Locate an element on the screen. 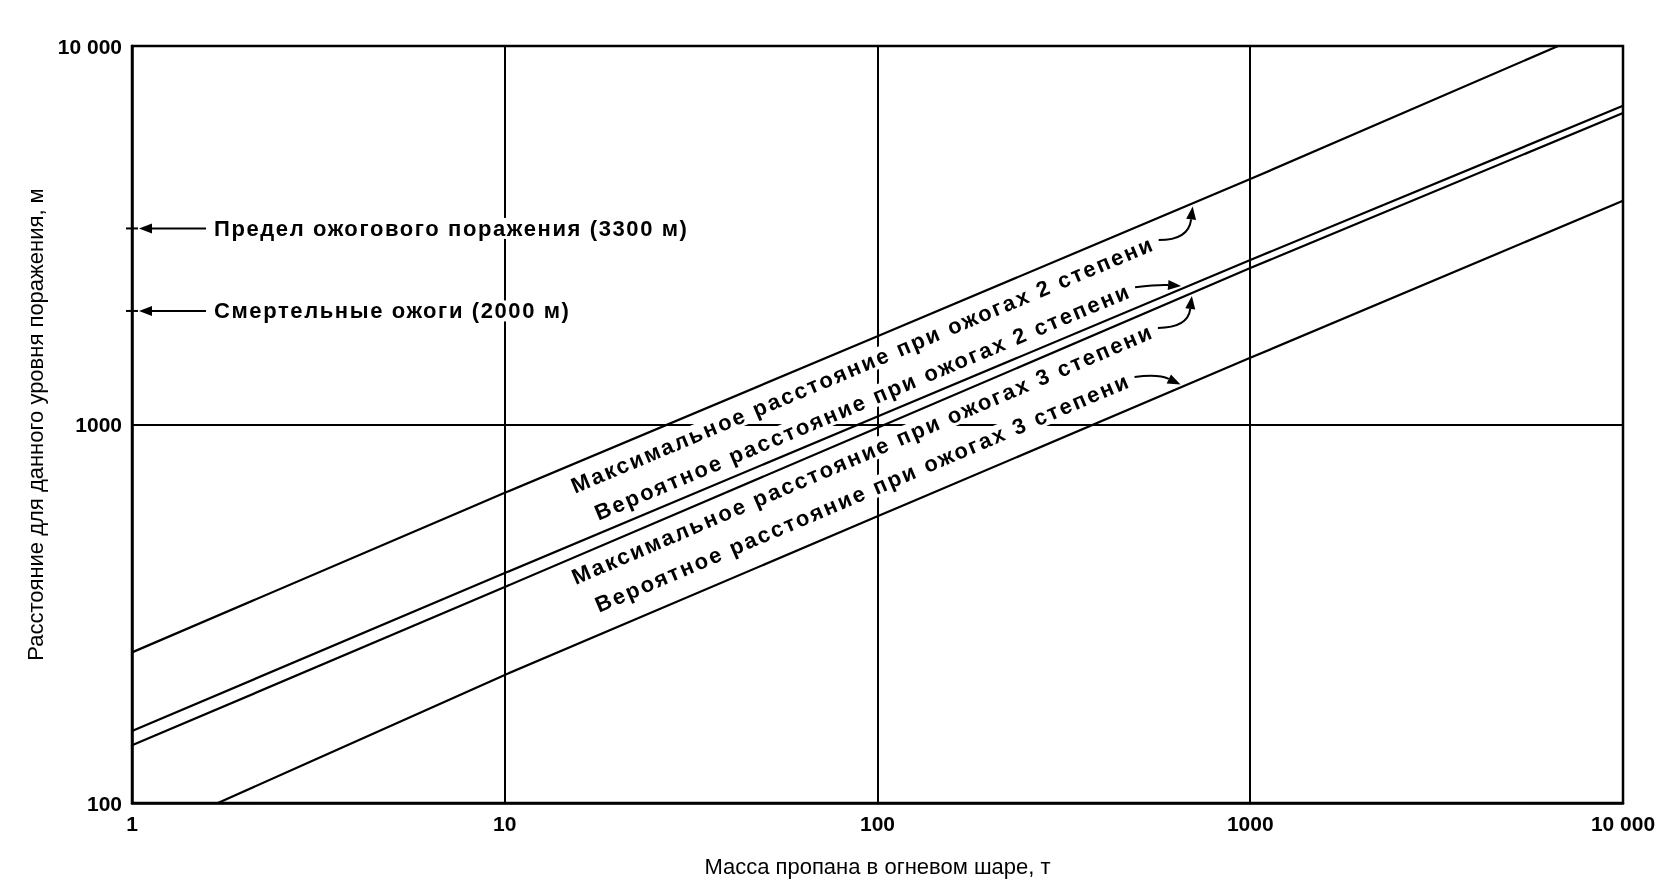 The image size is (1660, 895). x-tick-label: 1000 is located at coordinates (1250, 823).